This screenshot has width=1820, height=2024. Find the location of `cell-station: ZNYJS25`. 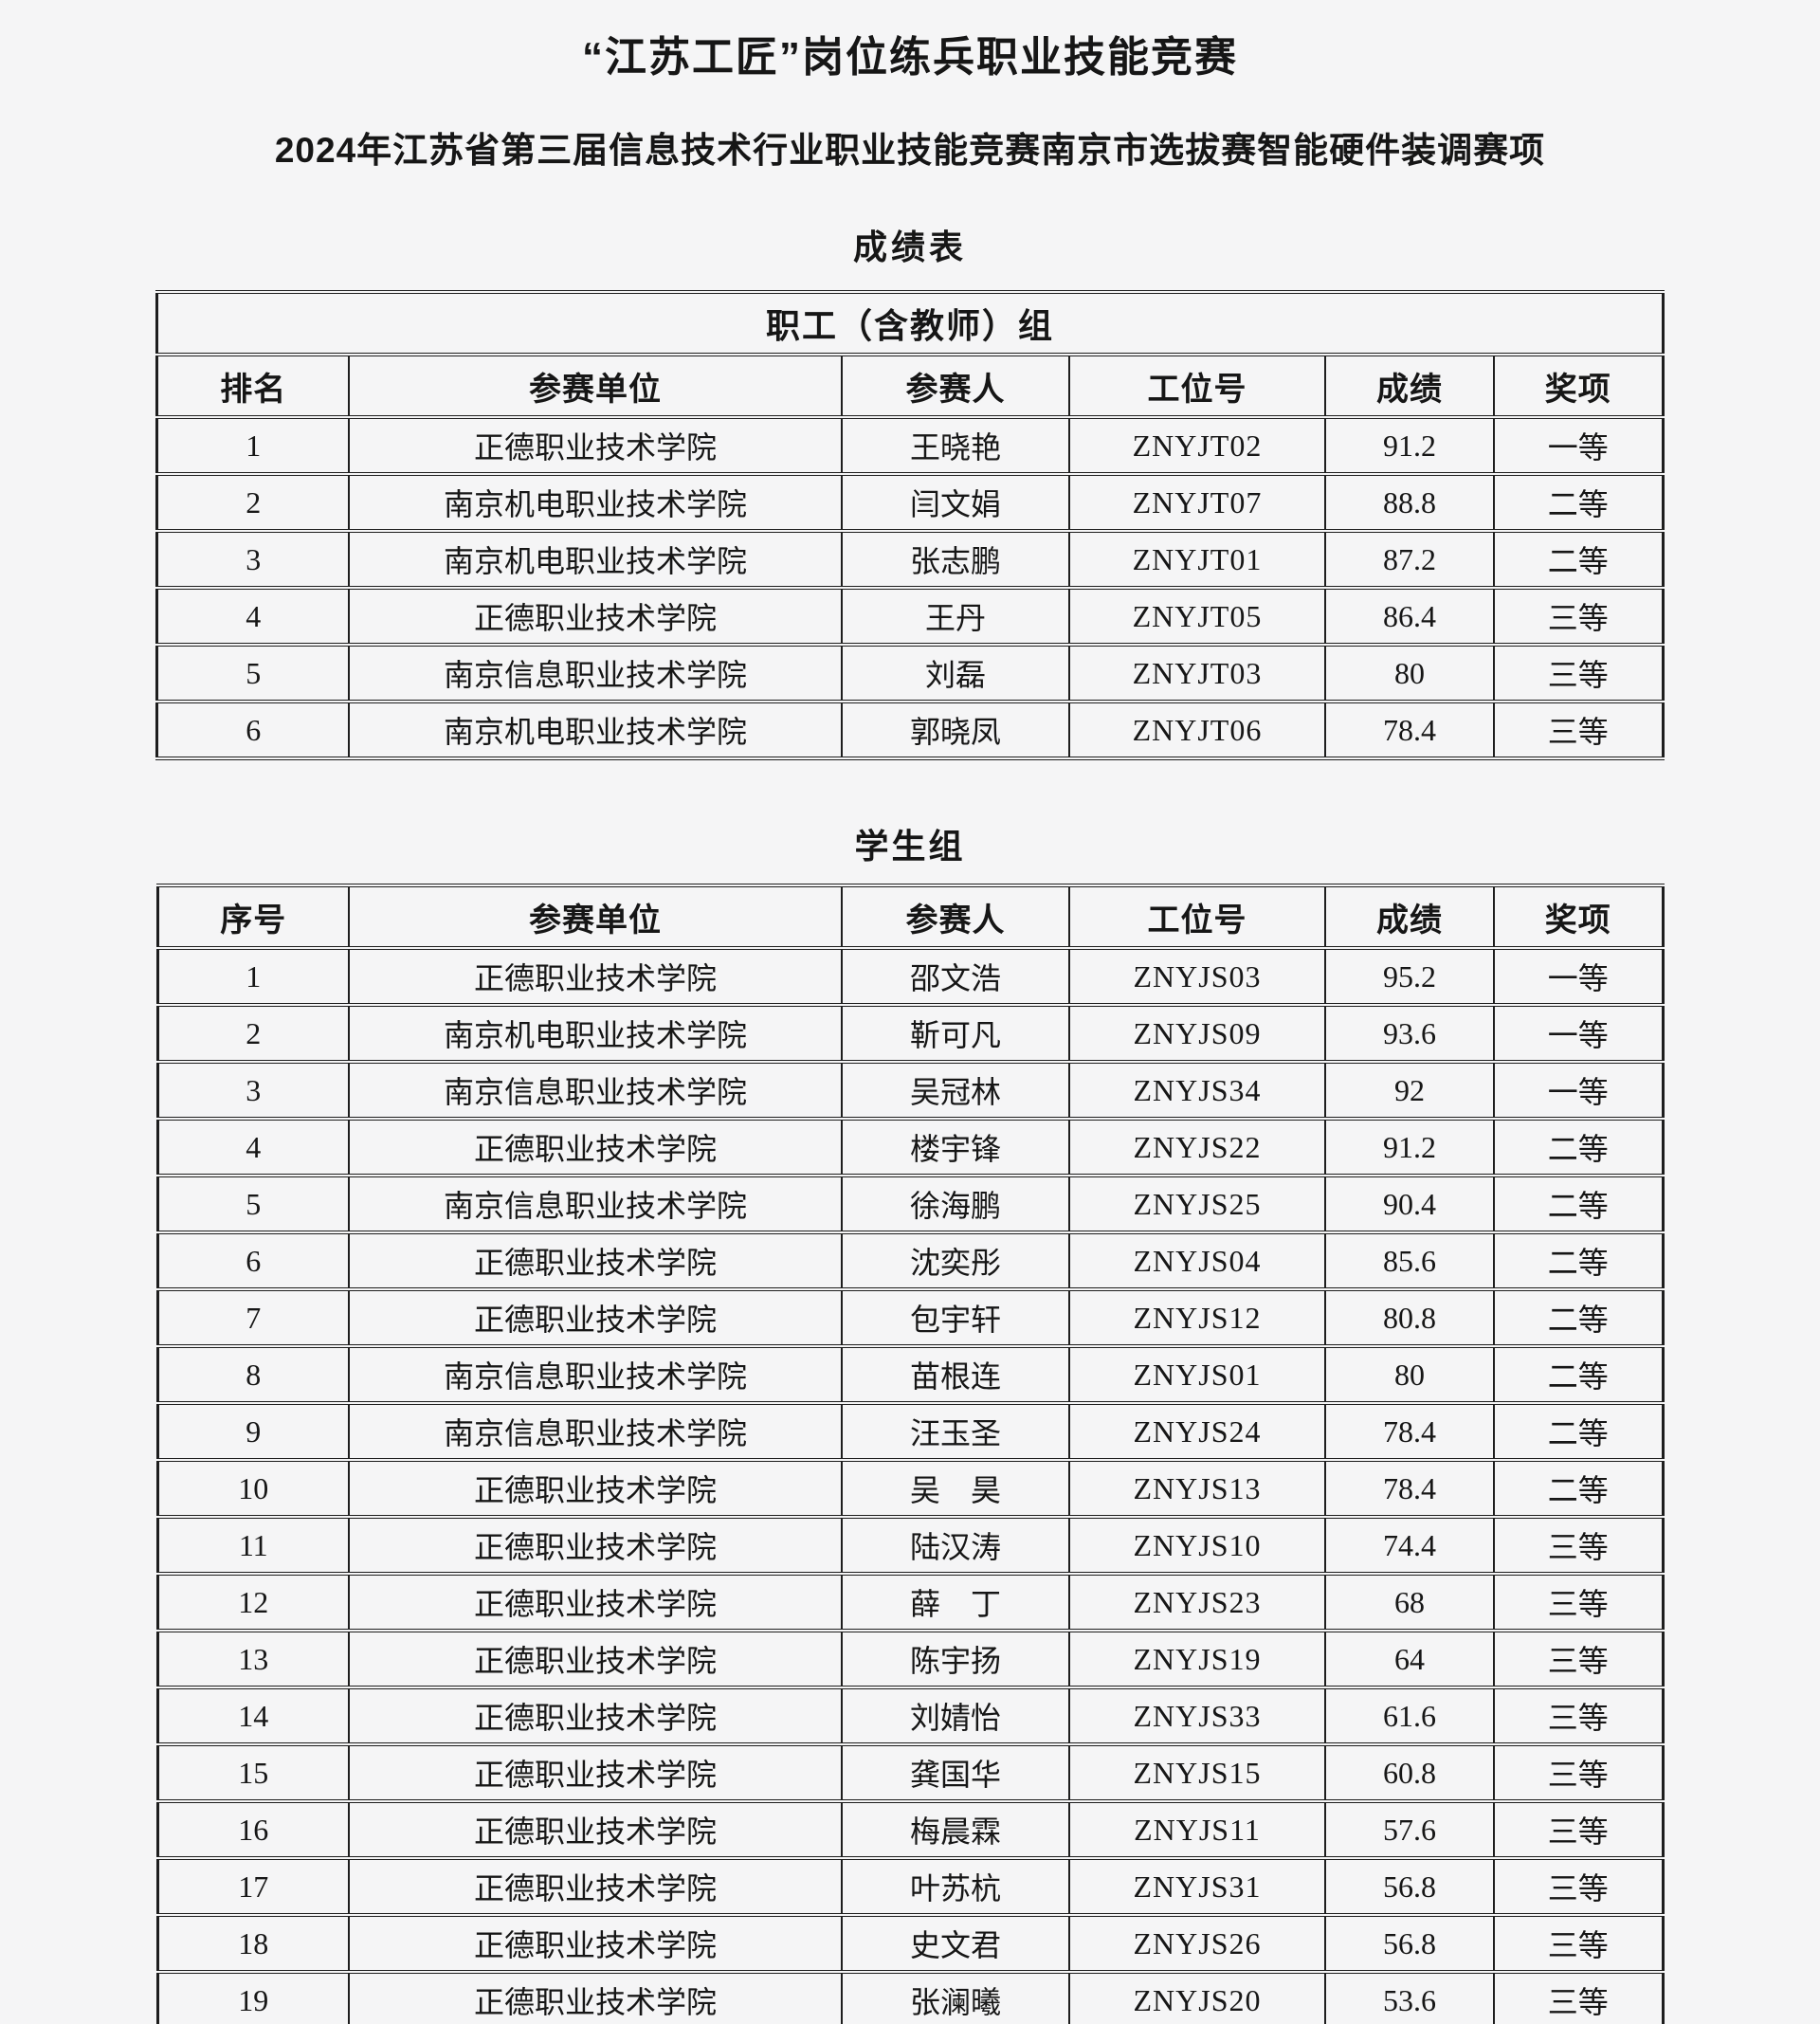

cell-station: ZNYJS25 is located at coordinates (1197, 1204).